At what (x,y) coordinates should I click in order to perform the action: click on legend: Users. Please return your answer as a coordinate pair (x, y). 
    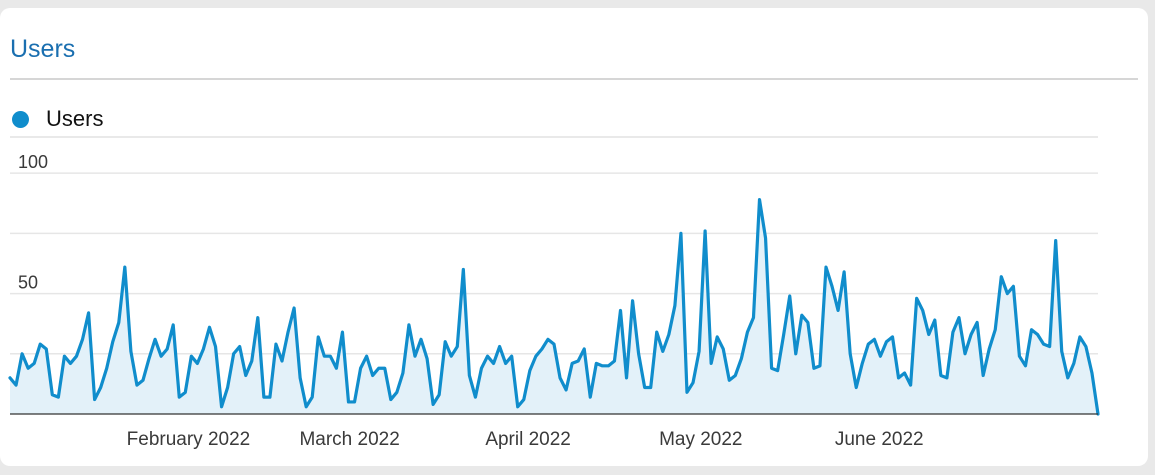
    Looking at the image, I should click on (57, 119).